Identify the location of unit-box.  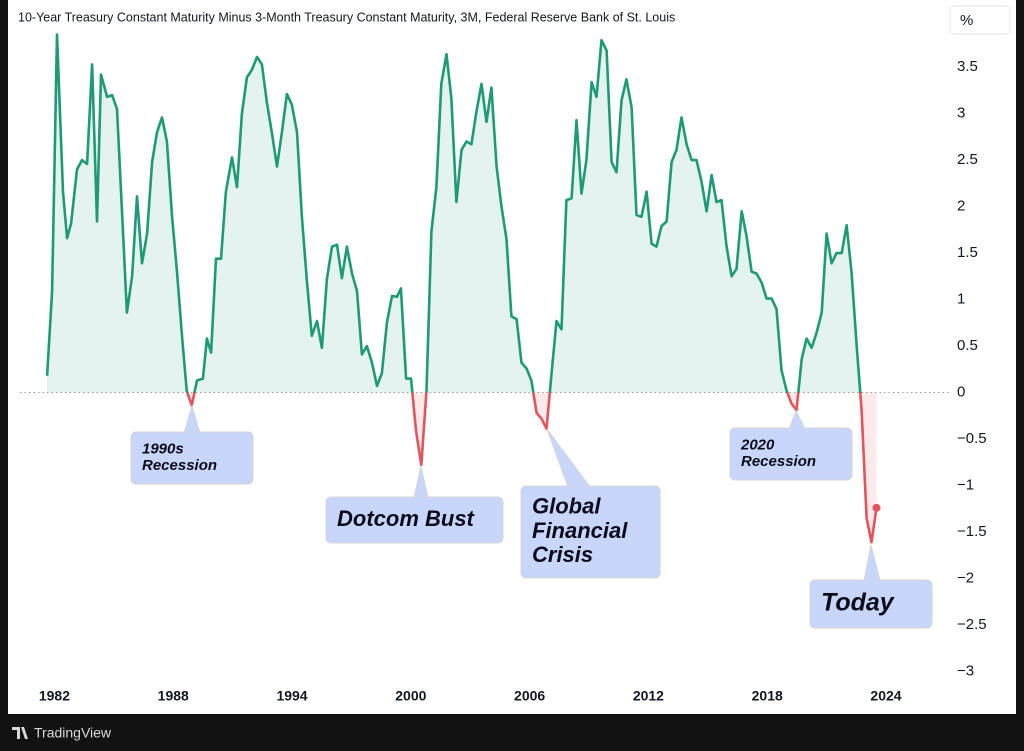
(980, 20).